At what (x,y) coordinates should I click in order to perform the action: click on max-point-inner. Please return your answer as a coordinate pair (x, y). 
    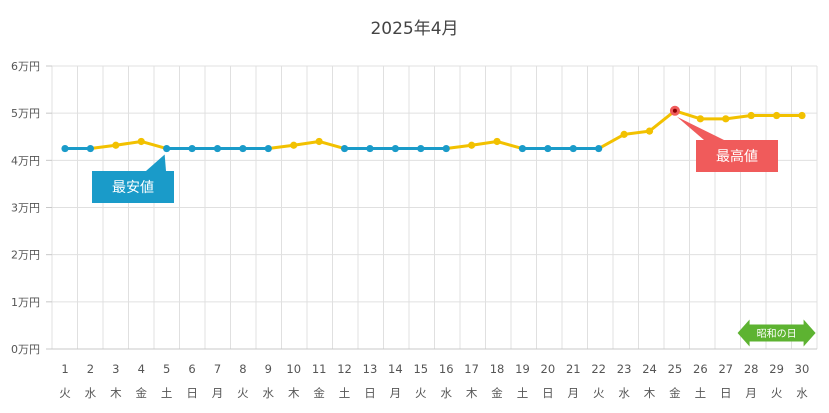
    Looking at the image, I should click on (674, 110).